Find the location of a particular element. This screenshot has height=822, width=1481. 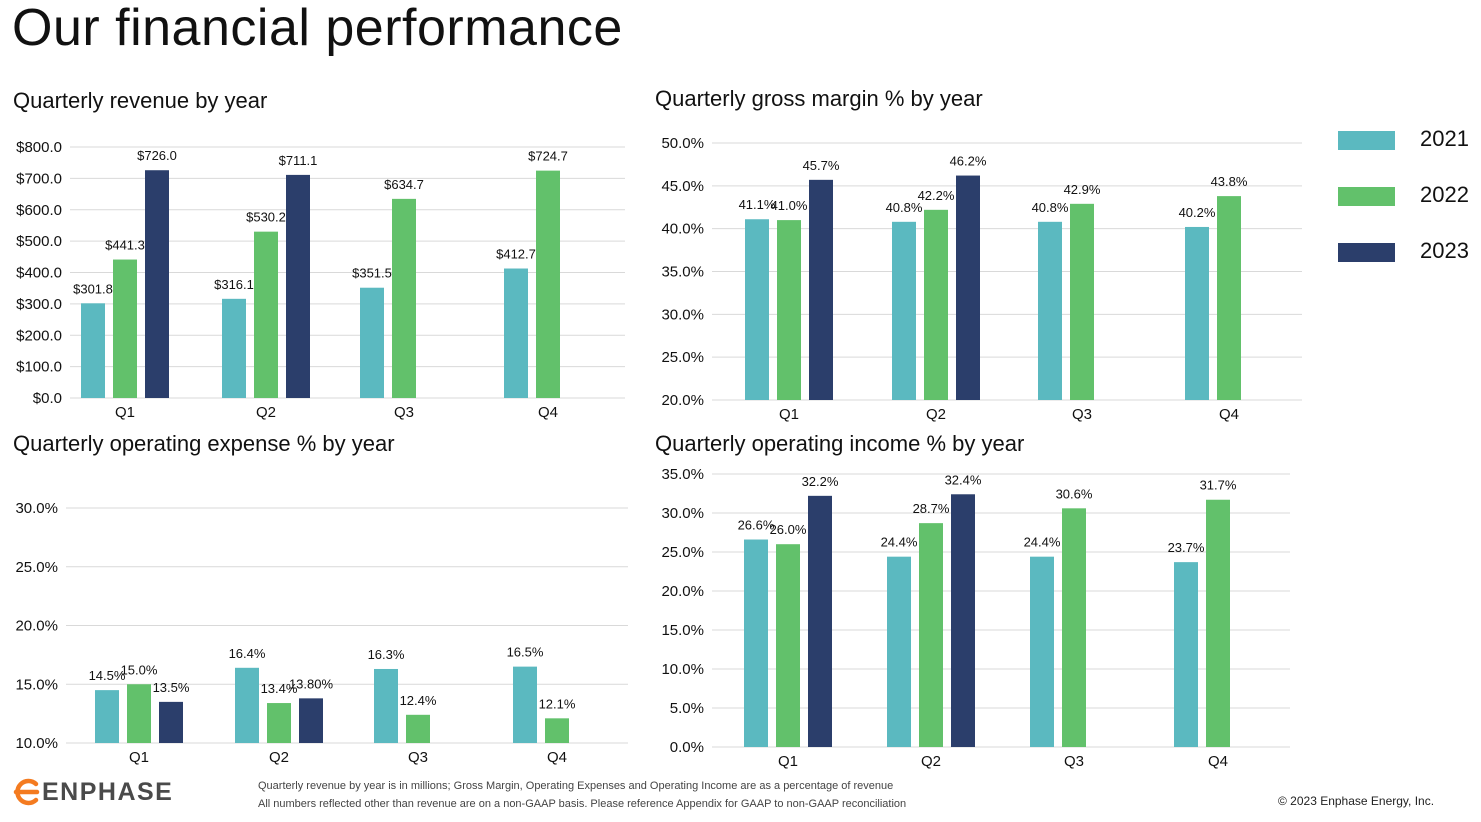

data-label: 41.0% is located at coordinates (789, 205).